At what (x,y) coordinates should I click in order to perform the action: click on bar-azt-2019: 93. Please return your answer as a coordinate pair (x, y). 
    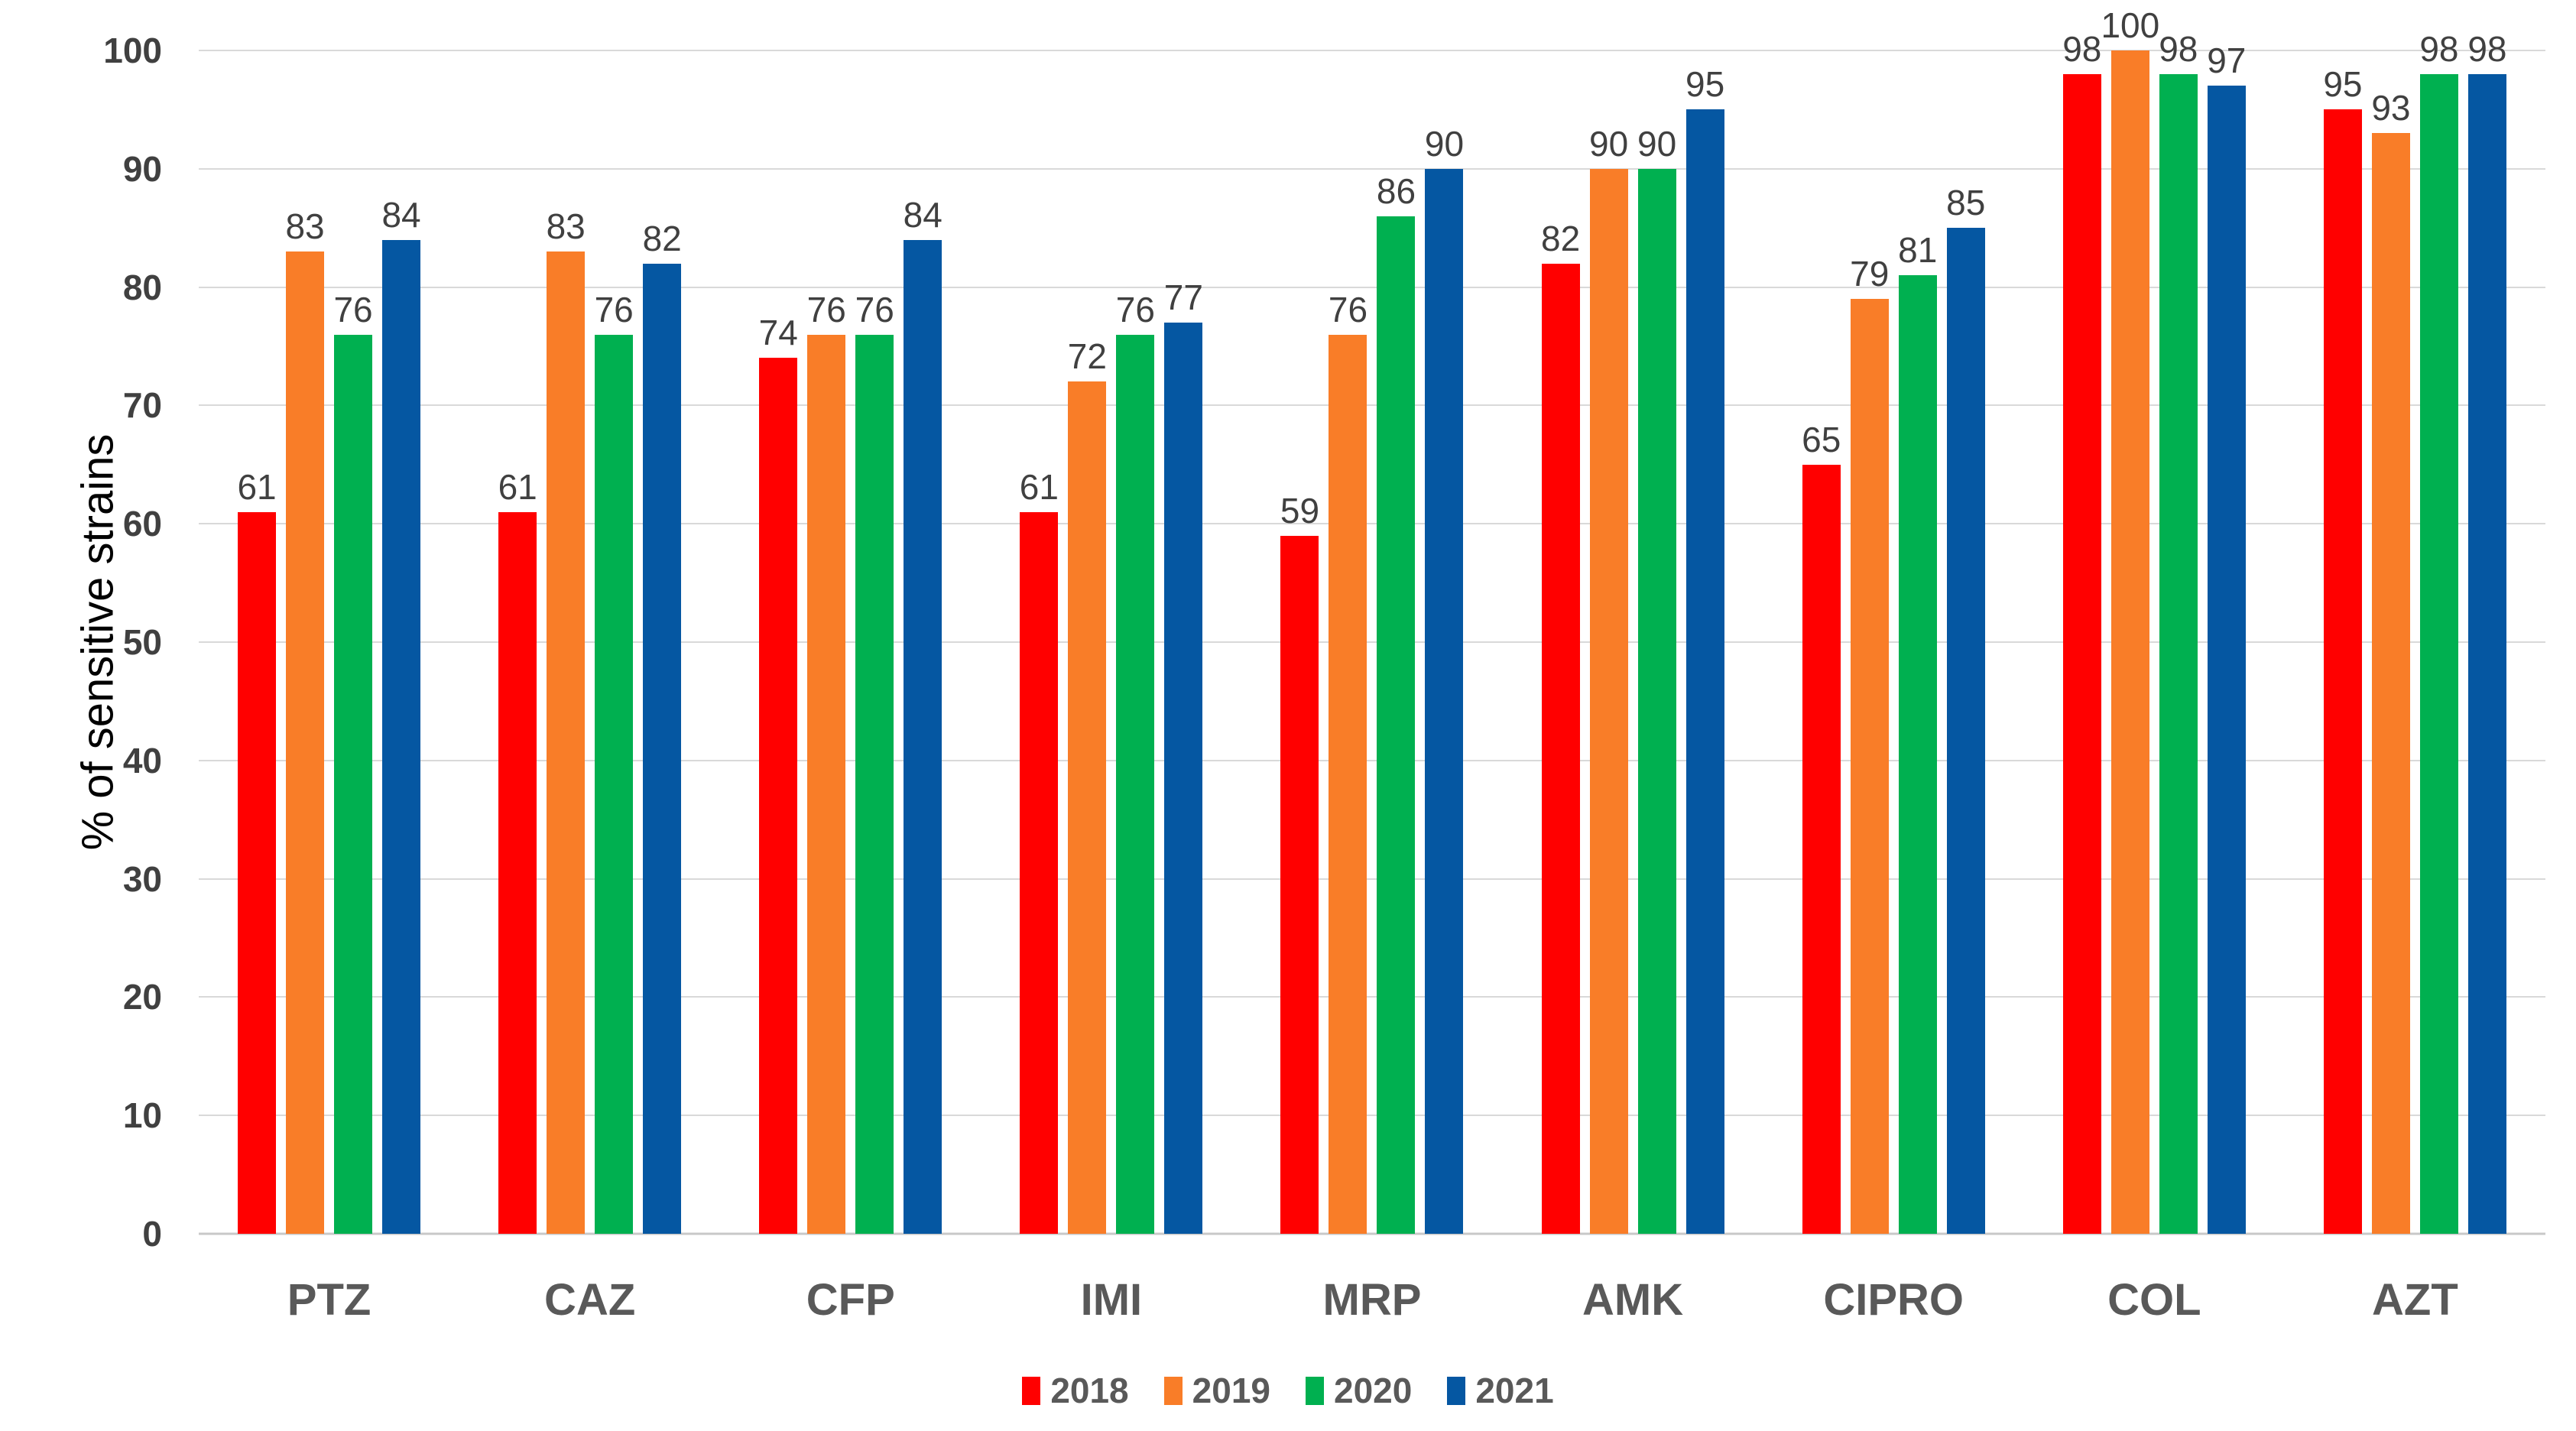
    Looking at the image, I should click on (2391, 662).